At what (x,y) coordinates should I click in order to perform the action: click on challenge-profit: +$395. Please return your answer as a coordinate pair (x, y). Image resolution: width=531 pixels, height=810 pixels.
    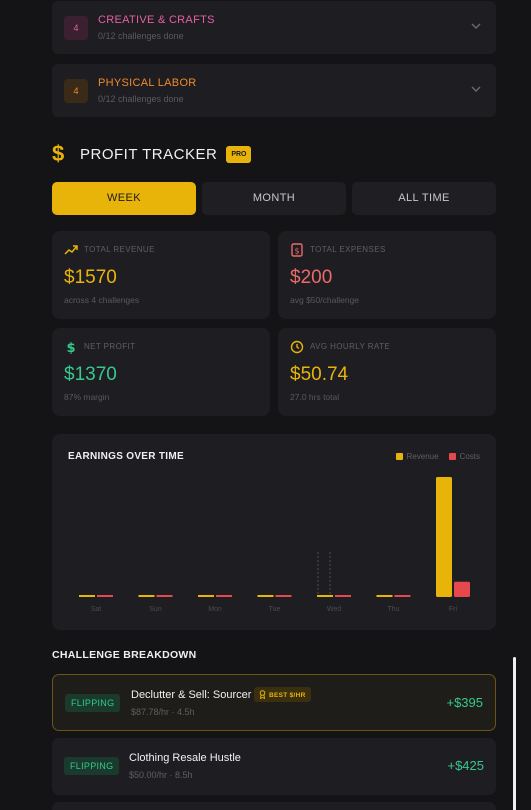
    Looking at the image, I should click on (464, 702).